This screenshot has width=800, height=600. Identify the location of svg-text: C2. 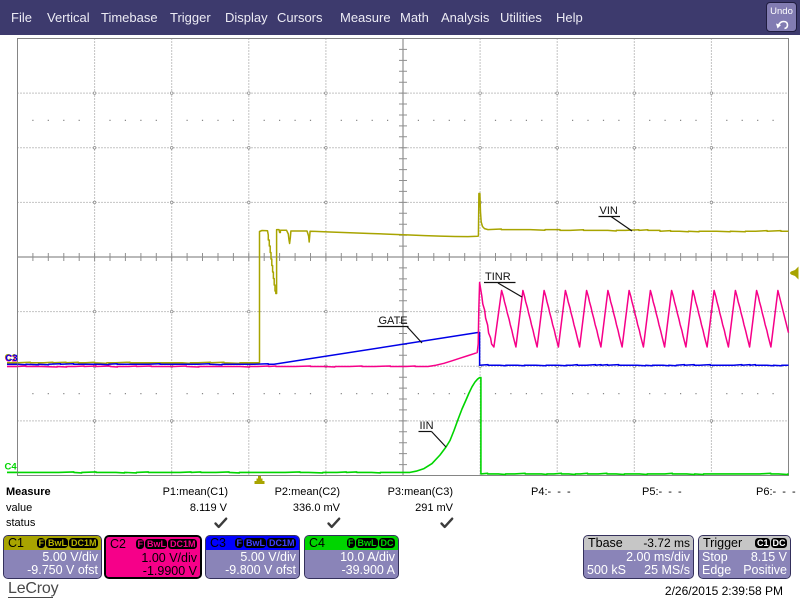
(11, 359).